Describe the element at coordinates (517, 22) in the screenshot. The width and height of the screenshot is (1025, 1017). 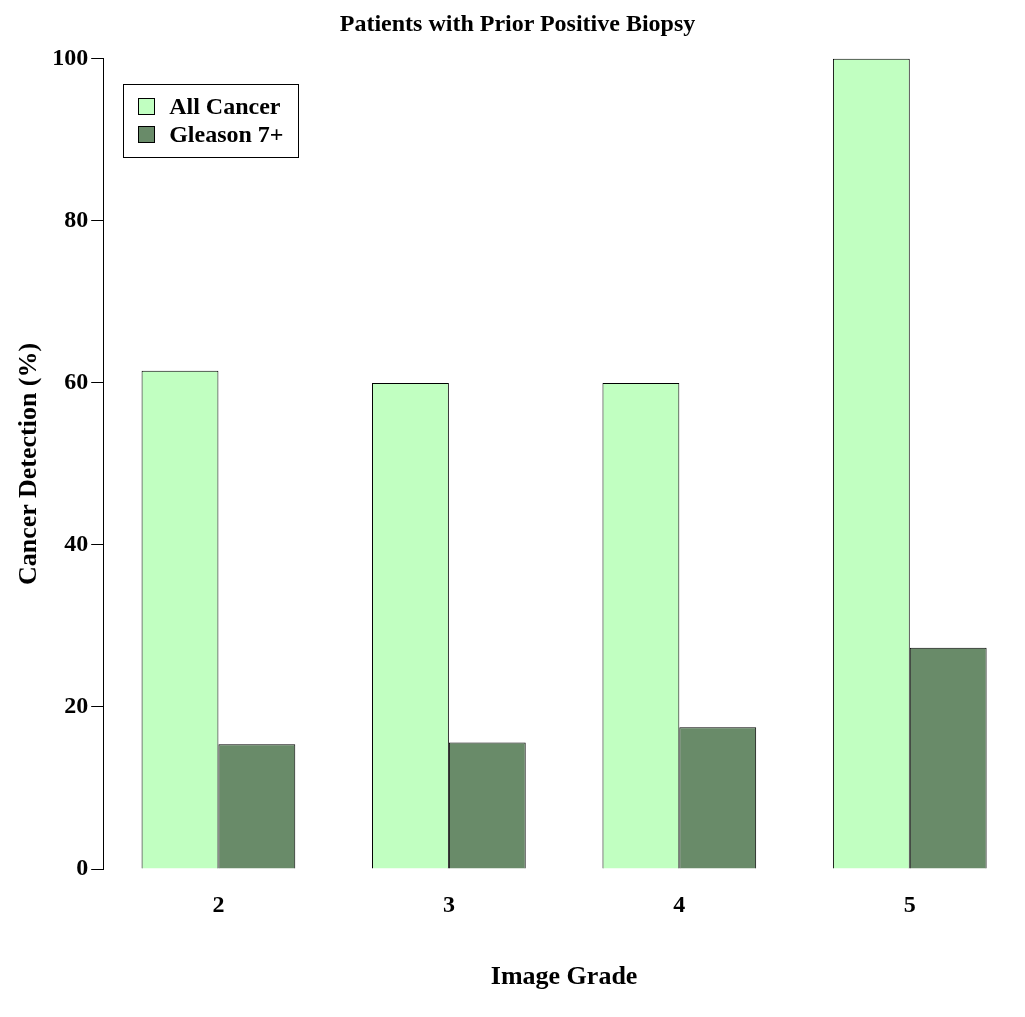
I see `chart-title: Patients with Prior Positive Biopsy` at that location.